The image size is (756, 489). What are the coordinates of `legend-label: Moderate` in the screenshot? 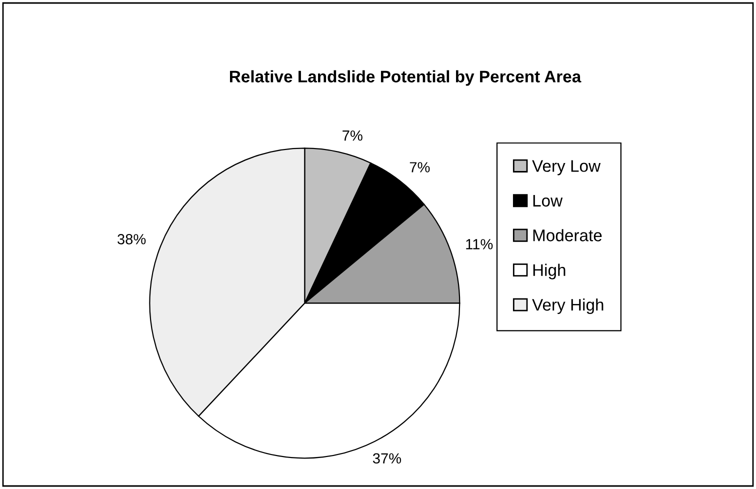 It's located at (567, 235).